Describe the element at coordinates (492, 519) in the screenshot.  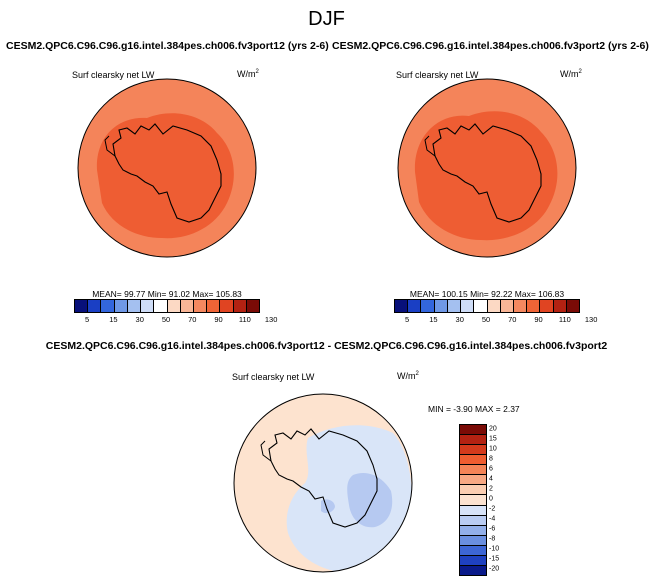
I see `colorbar-tick-label: -4` at that location.